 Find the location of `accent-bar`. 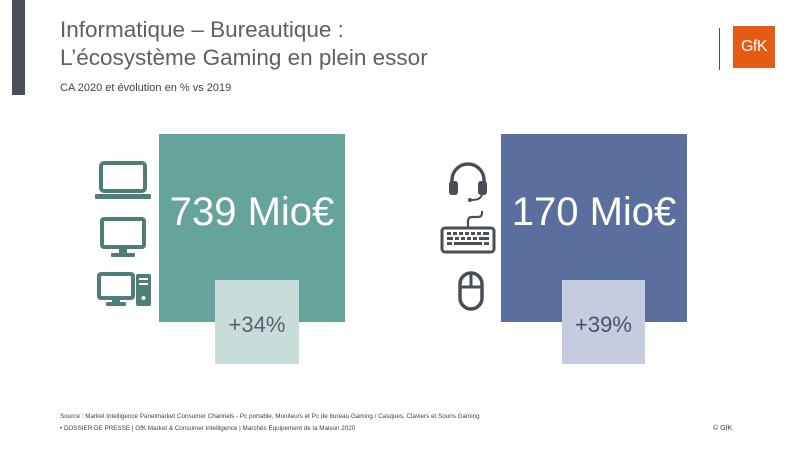

accent-bar is located at coordinates (18, 47).